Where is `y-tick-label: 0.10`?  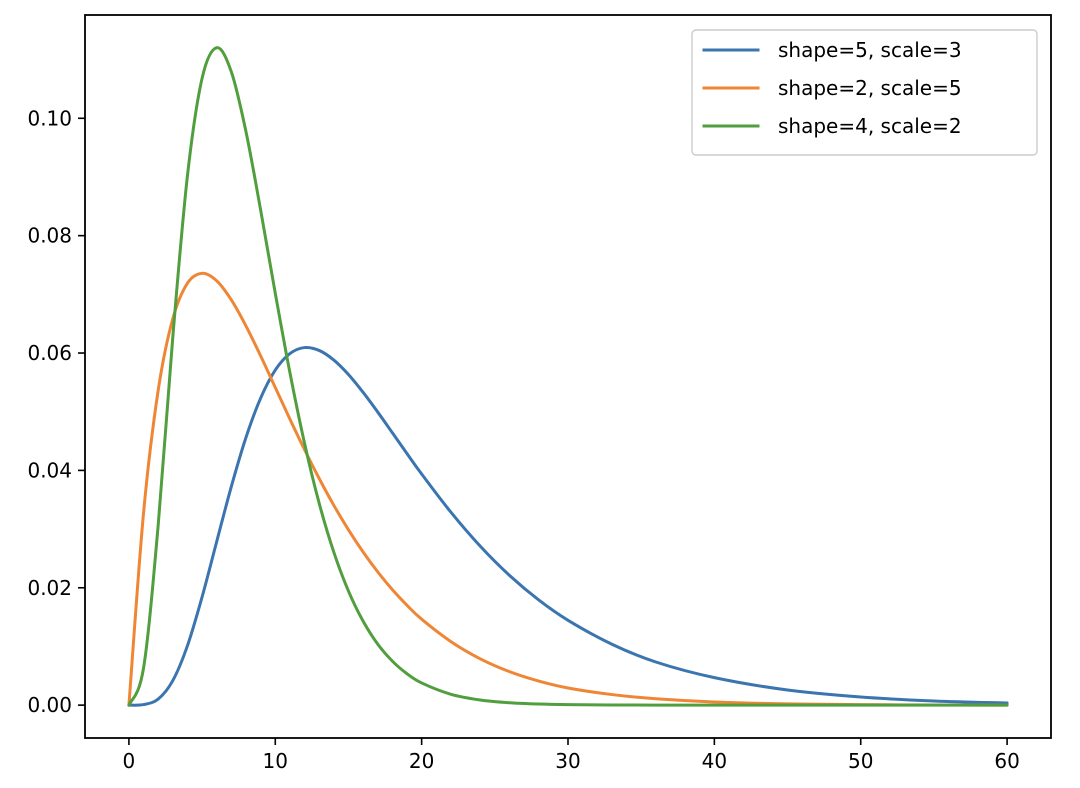 y-tick-label: 0.10 is located at coordinates (49, 118).